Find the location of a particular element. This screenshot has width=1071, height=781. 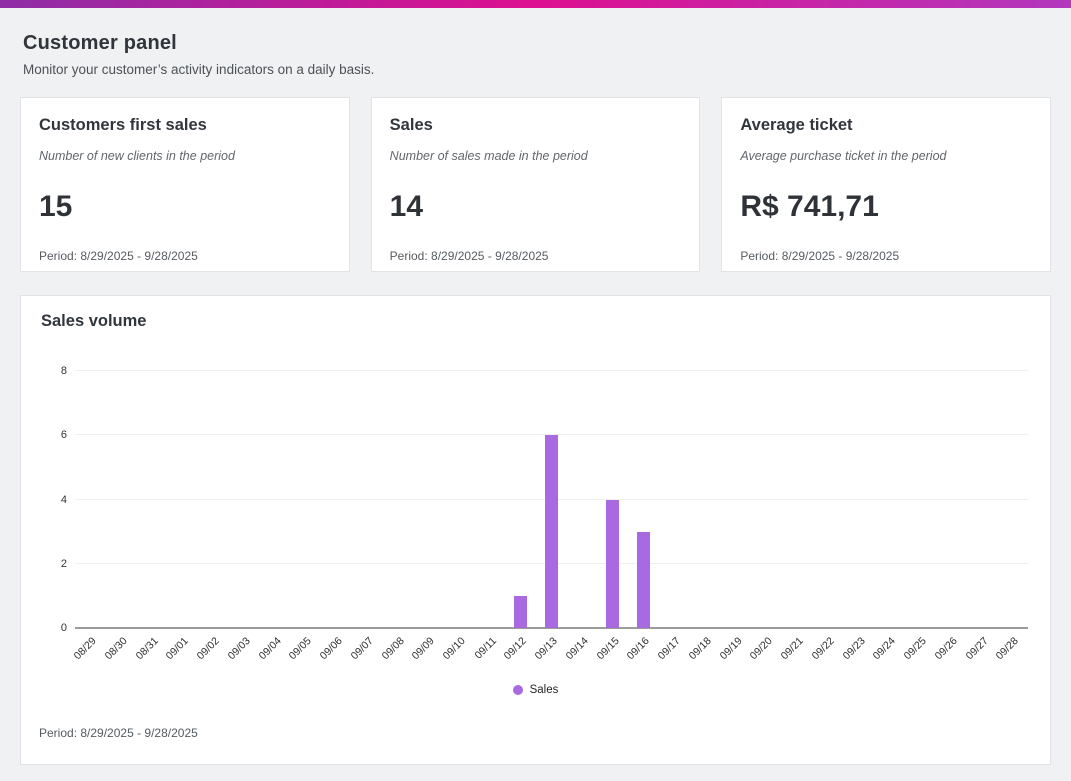

x-tick-label: 08/31 is located at coordinates (147, 649).